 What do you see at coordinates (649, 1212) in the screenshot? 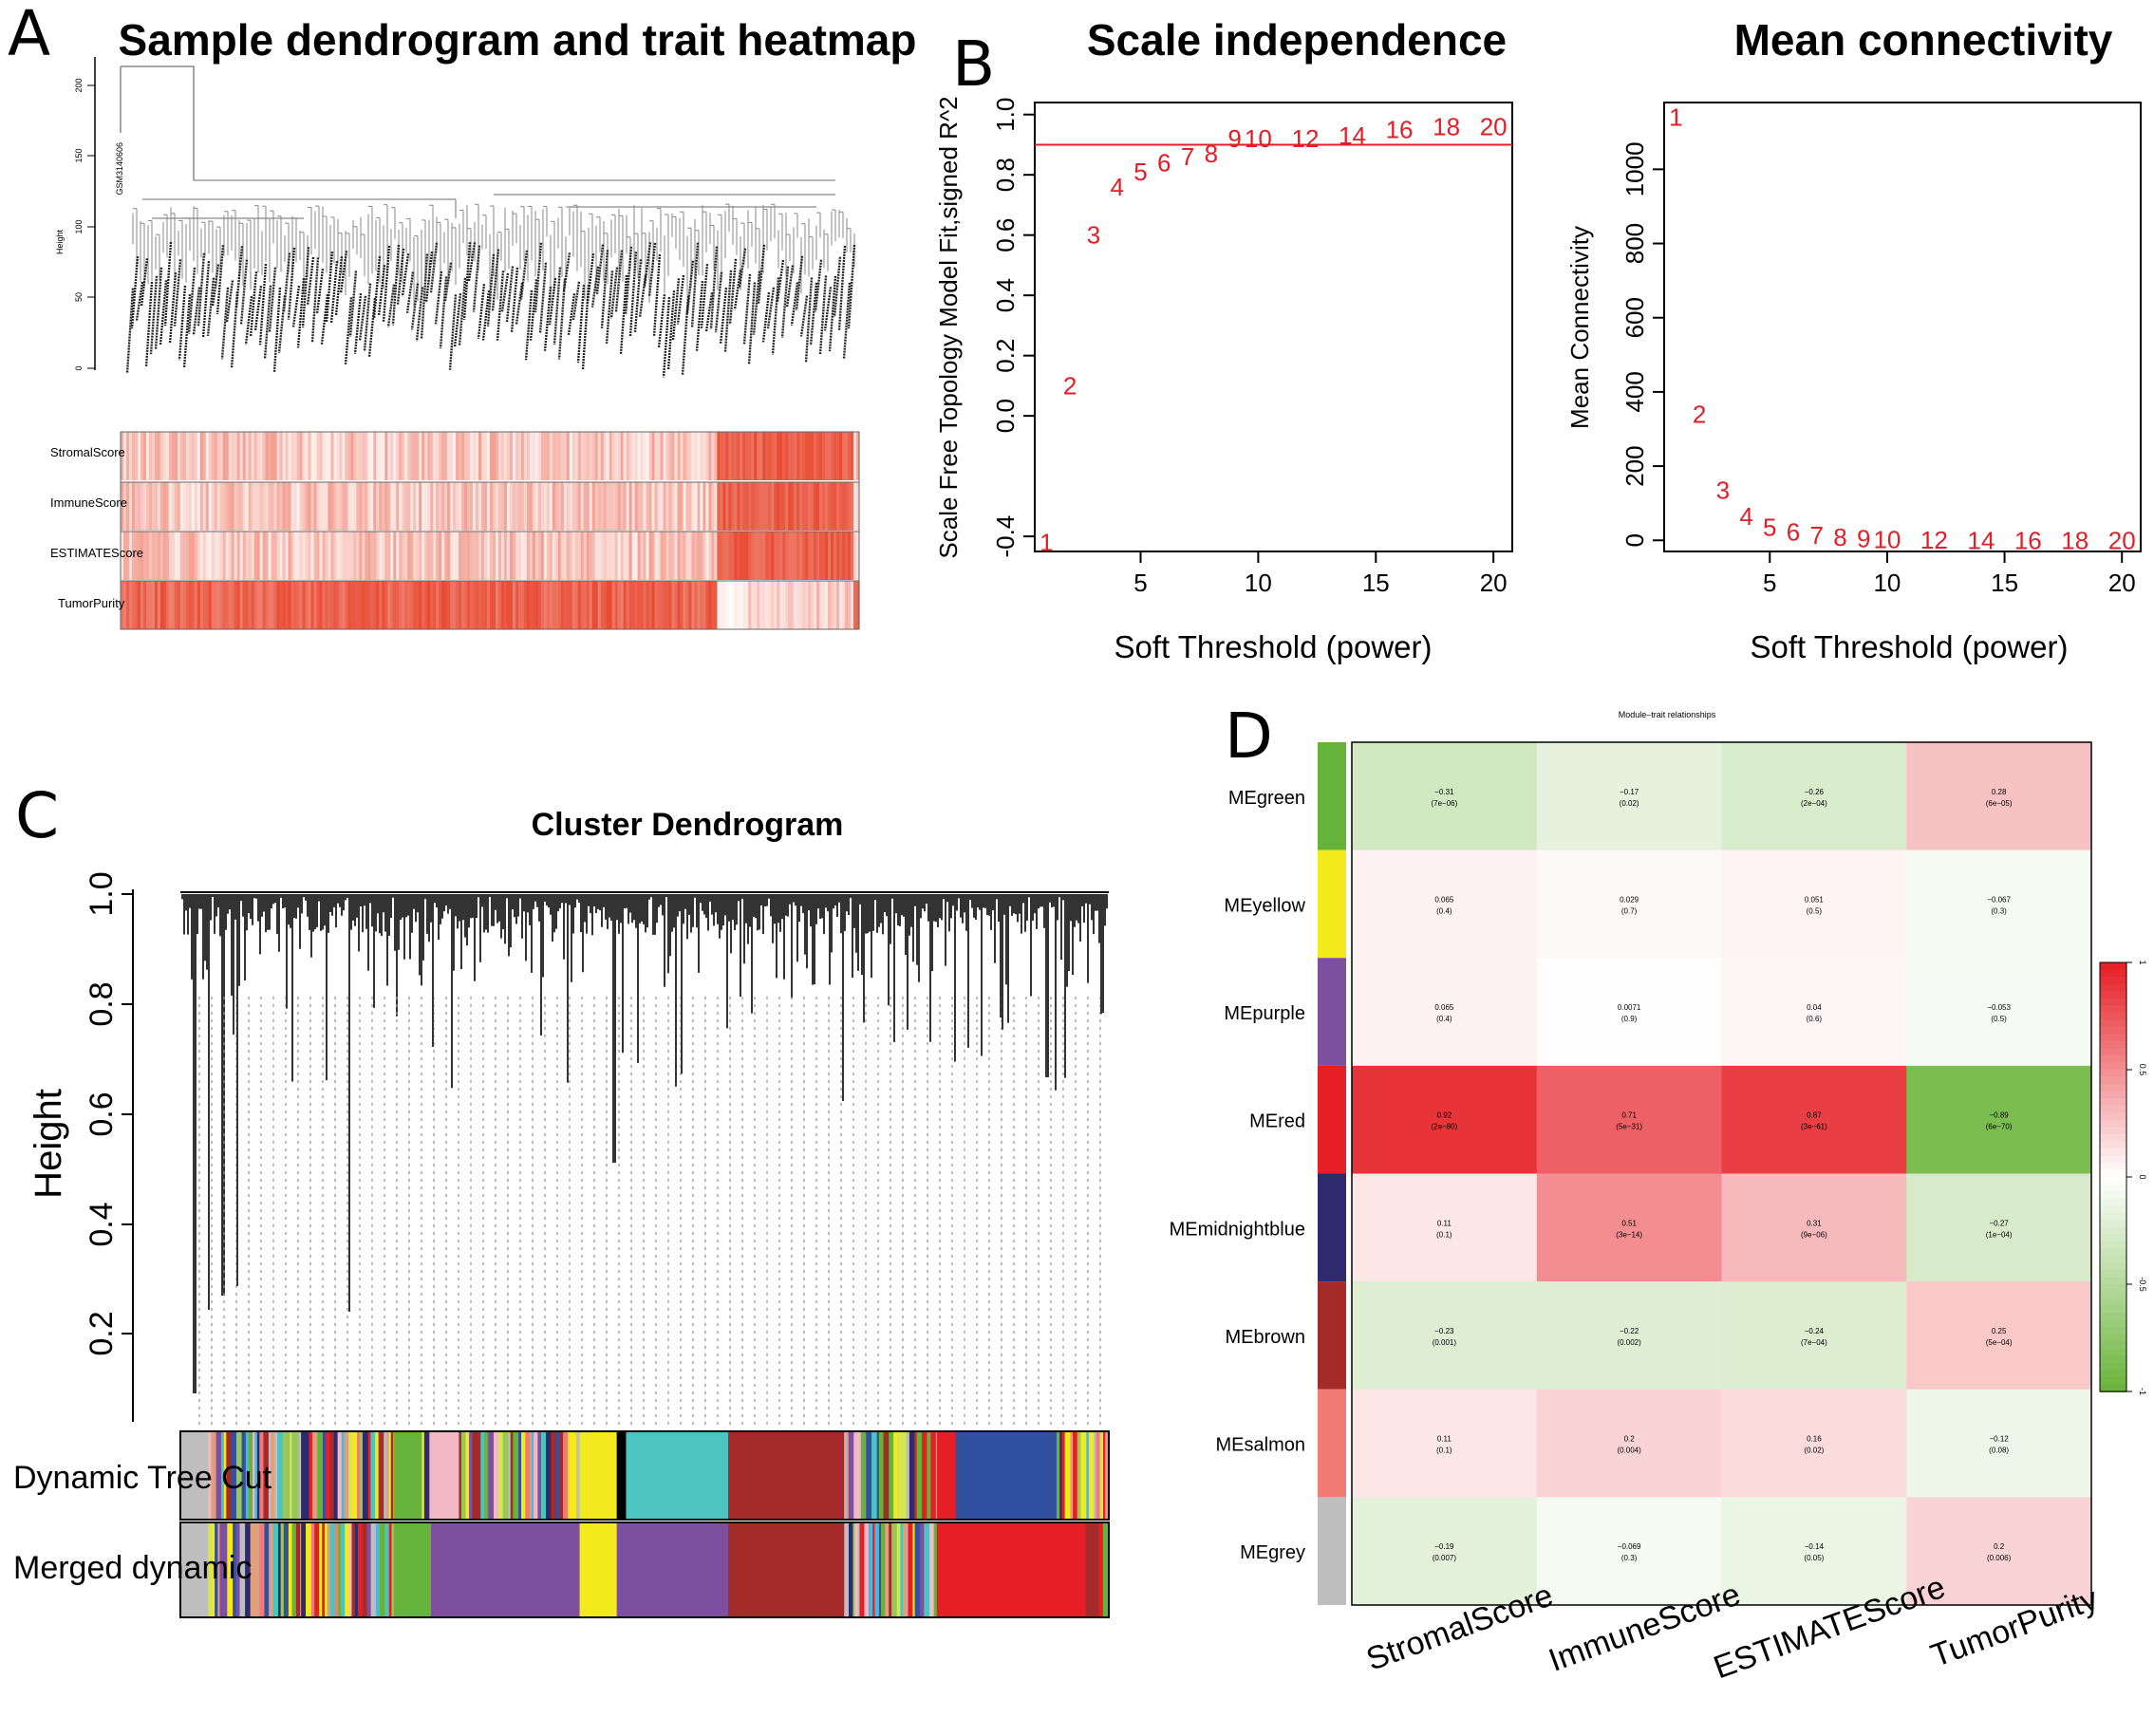
I see `dendro-leaf-guides` at bounding box center [649, 1212].